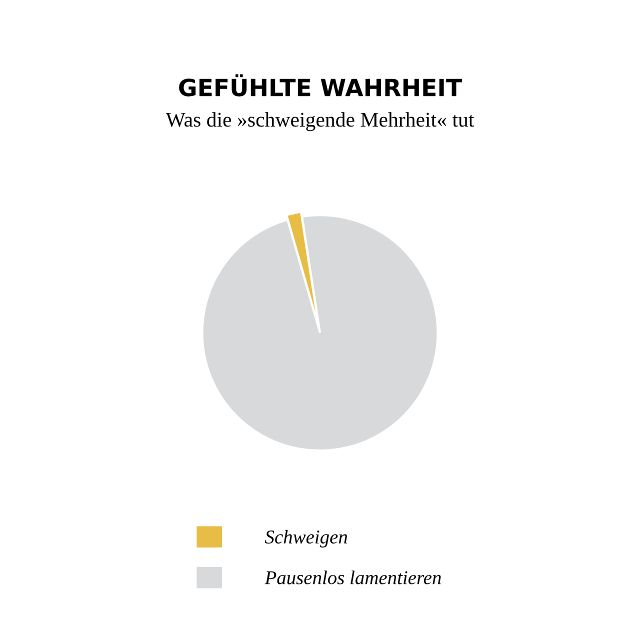 The image size is (640, 640). I want to click on legend-label: Schweigen, so click(306, 539).